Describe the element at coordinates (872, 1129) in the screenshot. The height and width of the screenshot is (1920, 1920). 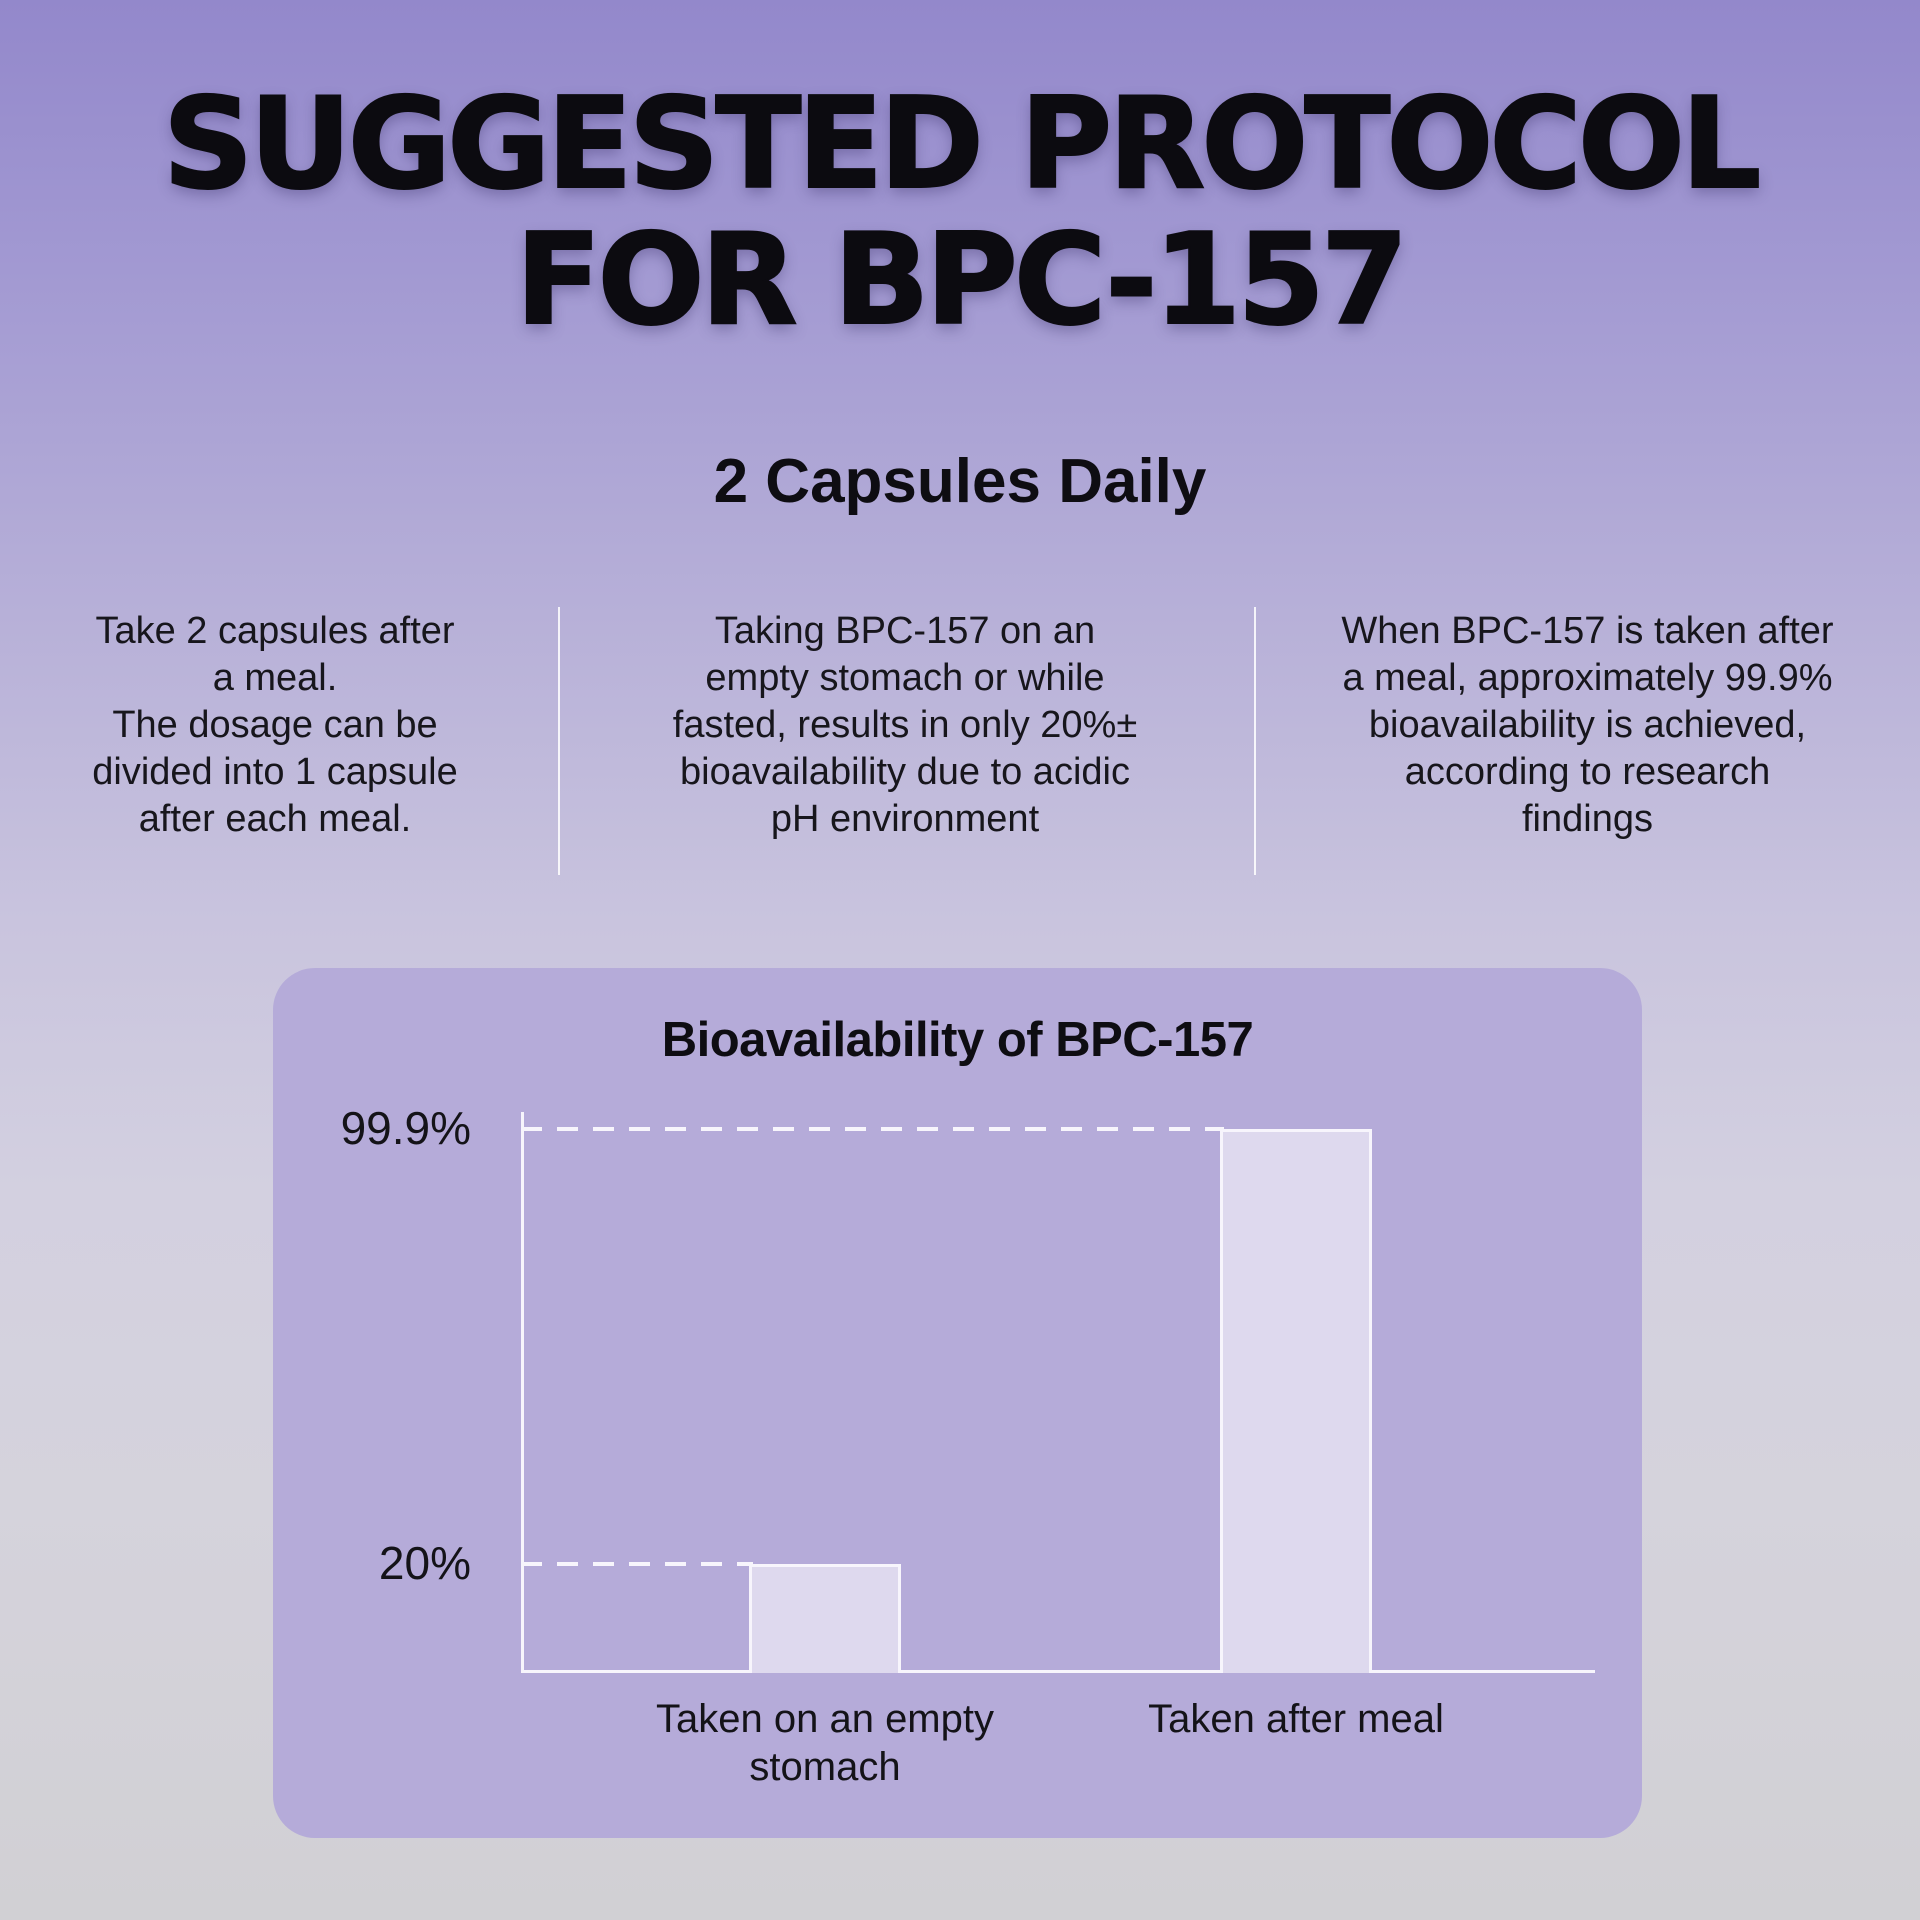
I see `guide-line-taken-after-meal` at that location.